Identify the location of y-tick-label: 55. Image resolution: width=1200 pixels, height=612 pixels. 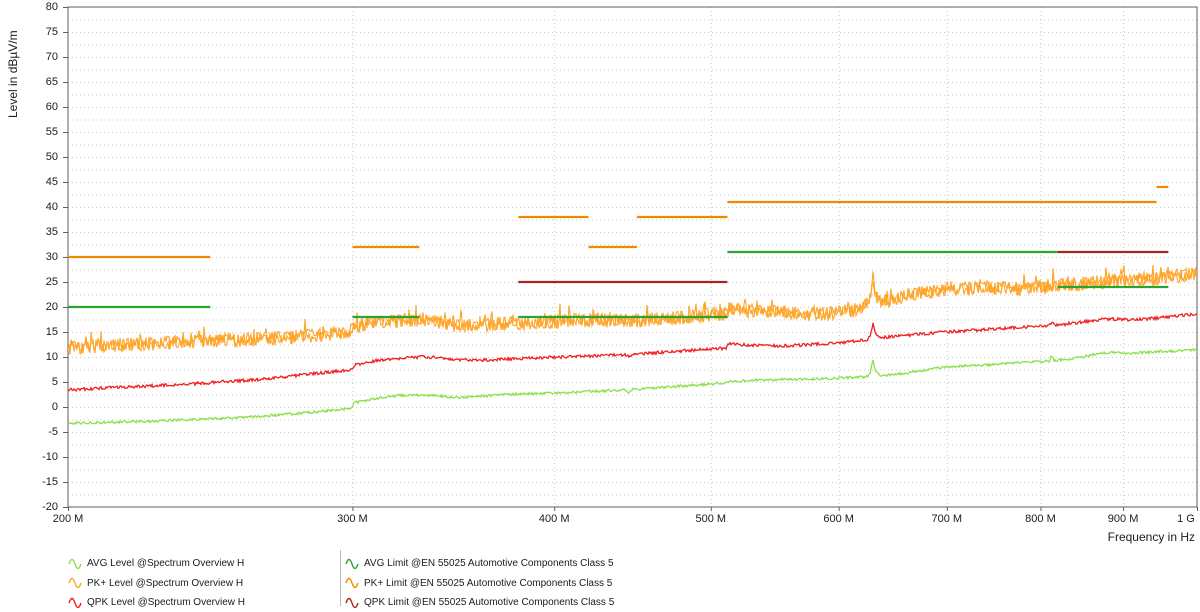
(51, 132).